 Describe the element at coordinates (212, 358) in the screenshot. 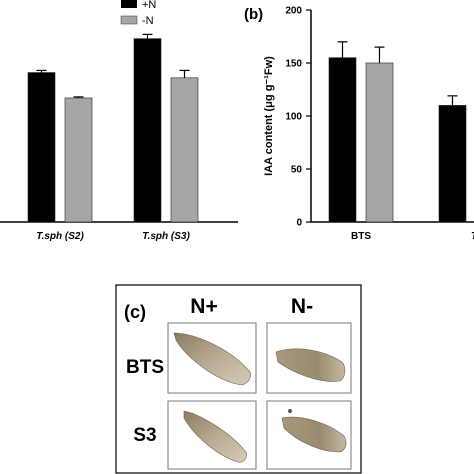

I see `root-photo-bts-n-plus` at that location.